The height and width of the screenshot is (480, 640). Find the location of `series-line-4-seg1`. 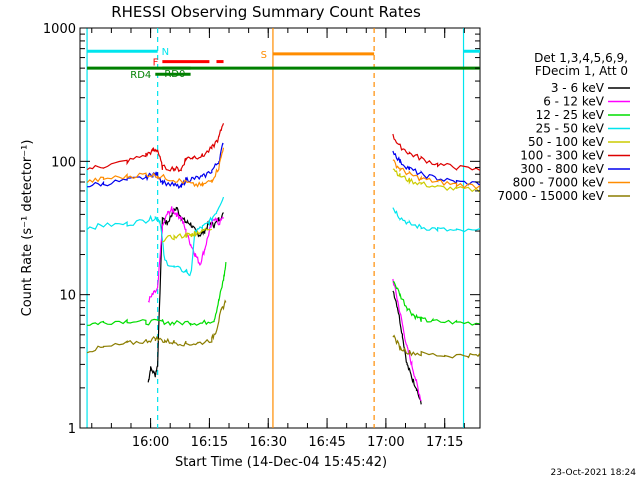

series-line-4-seg1 is located at coordinates (187, 235).